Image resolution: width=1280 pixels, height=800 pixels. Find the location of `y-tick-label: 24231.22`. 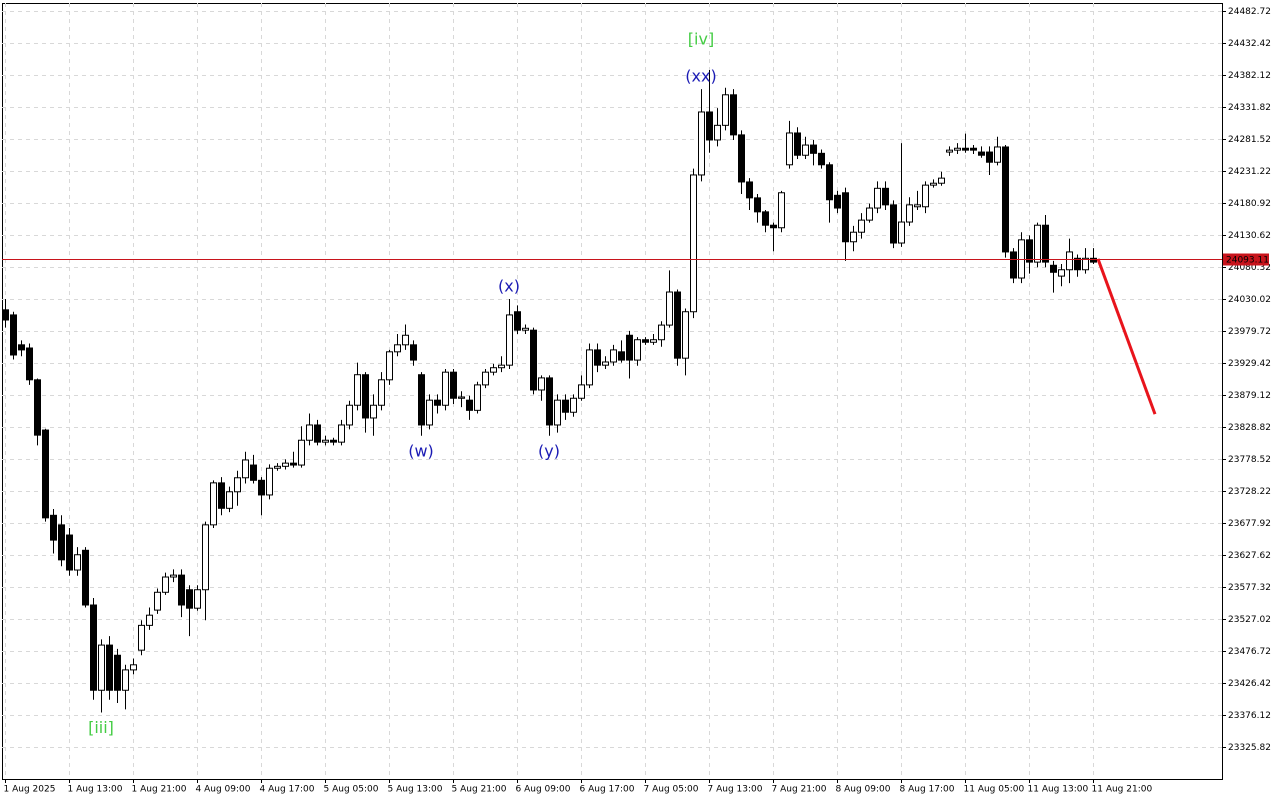

y-tick-label: 24231.22 is located at coordinates (1249, 172).